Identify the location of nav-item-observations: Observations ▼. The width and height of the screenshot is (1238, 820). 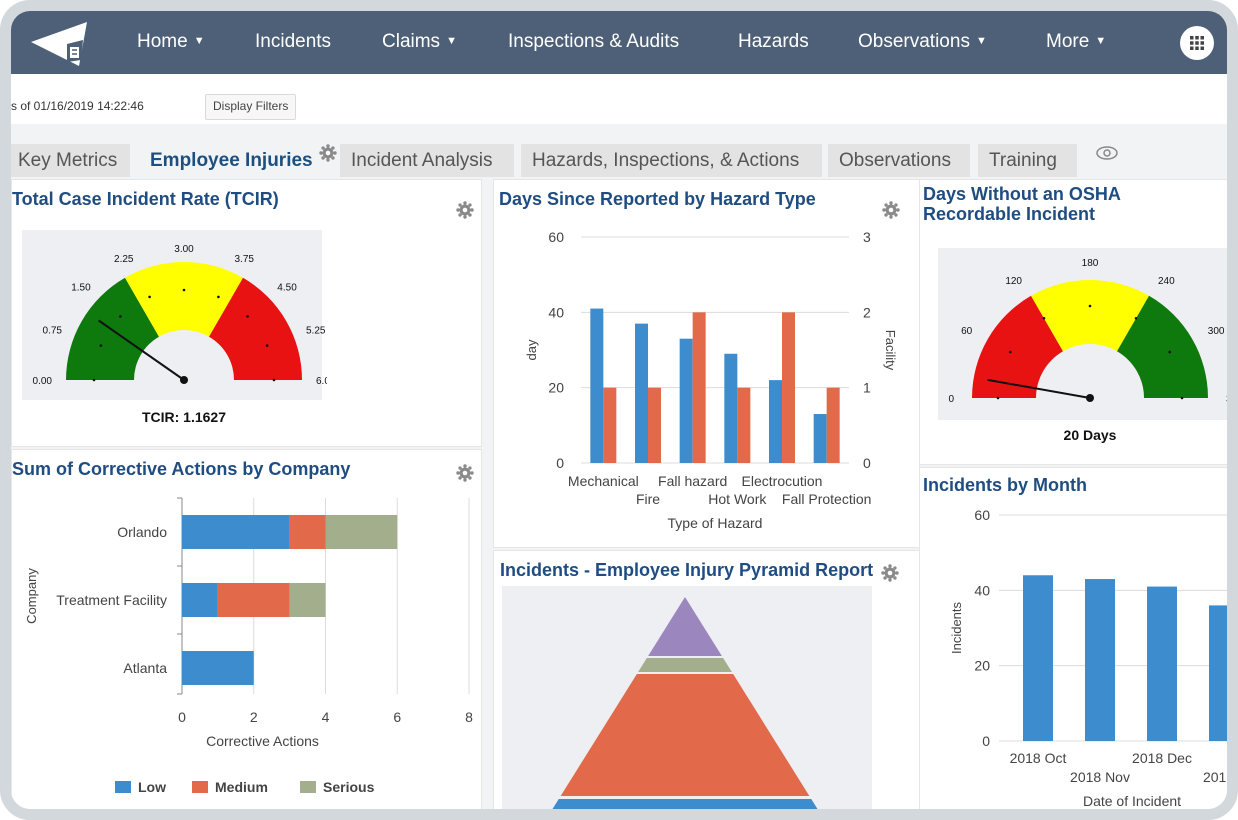
(922, 42).